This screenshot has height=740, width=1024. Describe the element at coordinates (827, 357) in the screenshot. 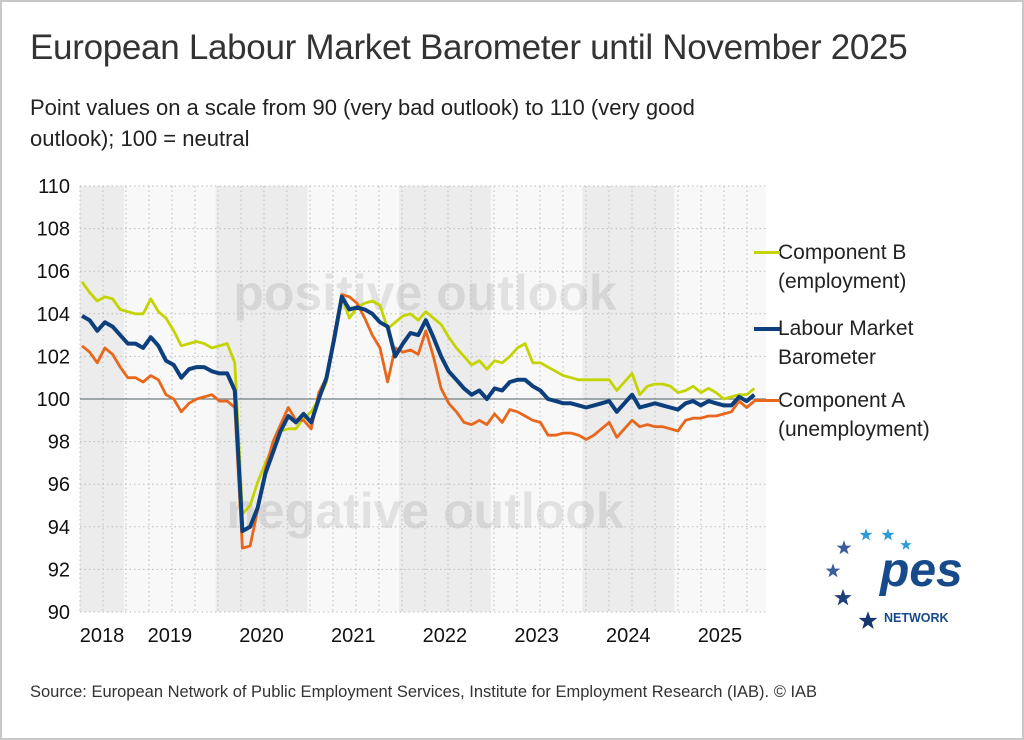

I see `legend-label: Barometer` at that location.